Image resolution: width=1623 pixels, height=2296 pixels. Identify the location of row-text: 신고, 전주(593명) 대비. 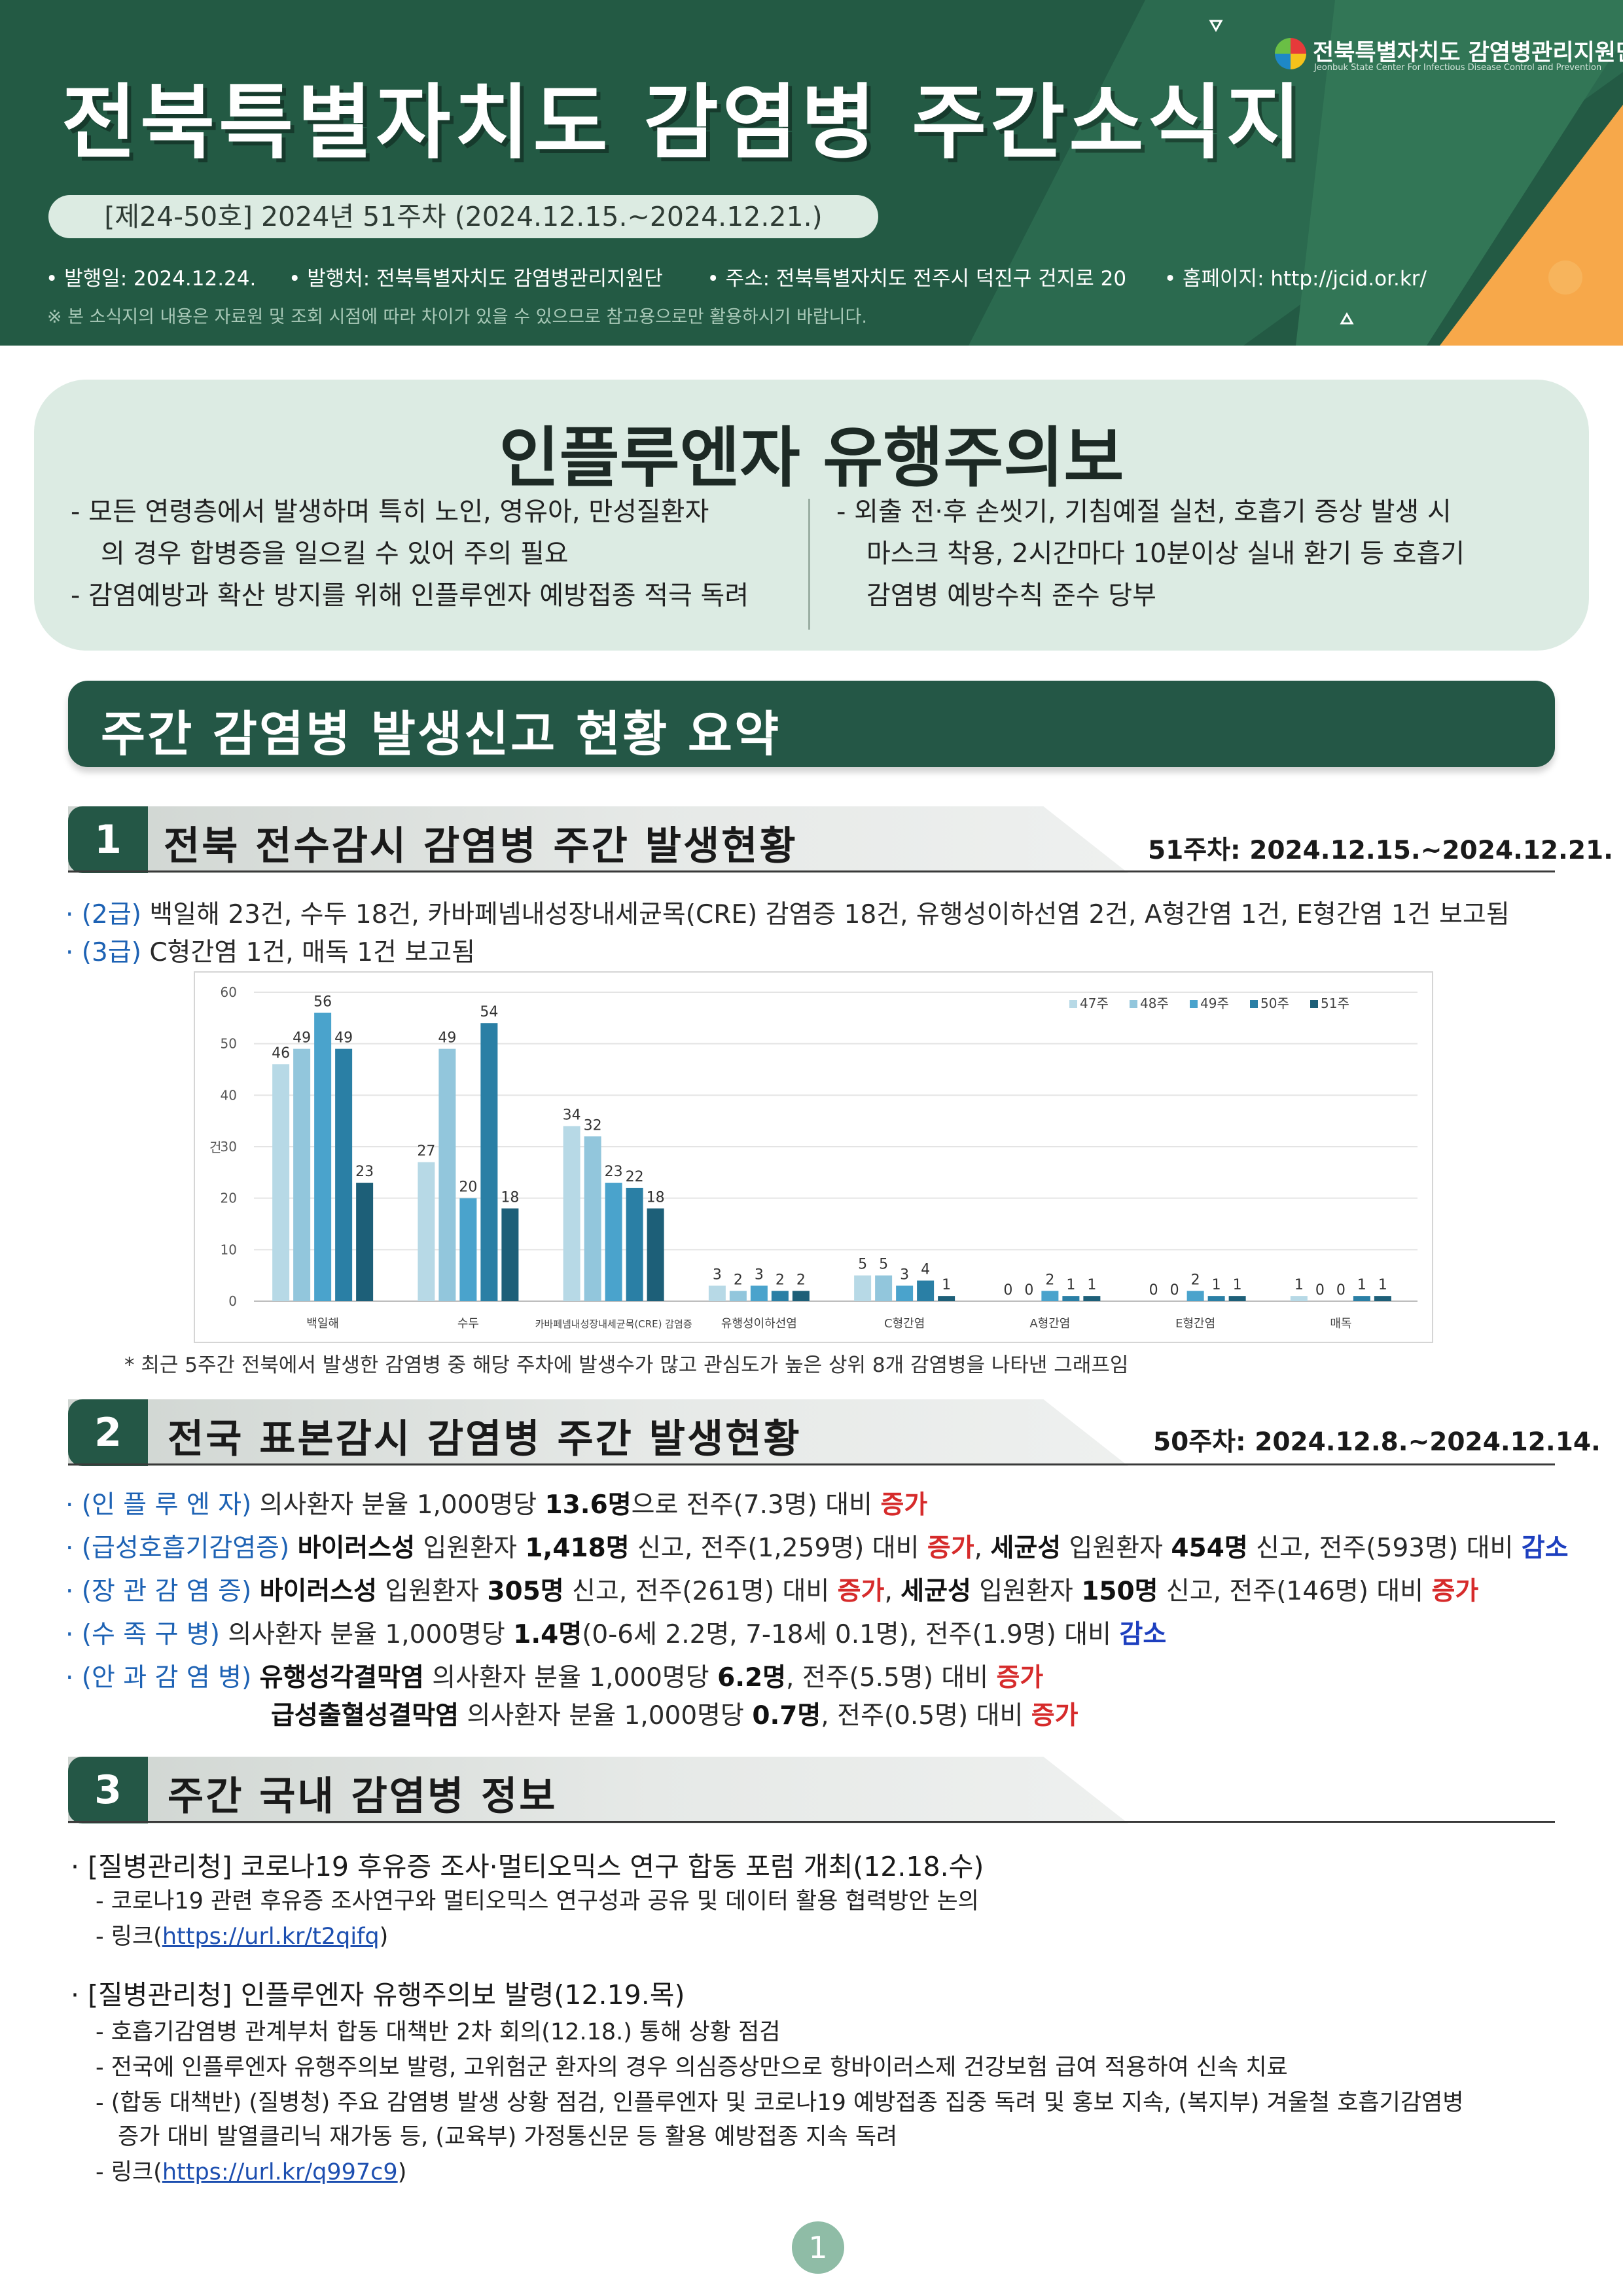
(1384, 1548).